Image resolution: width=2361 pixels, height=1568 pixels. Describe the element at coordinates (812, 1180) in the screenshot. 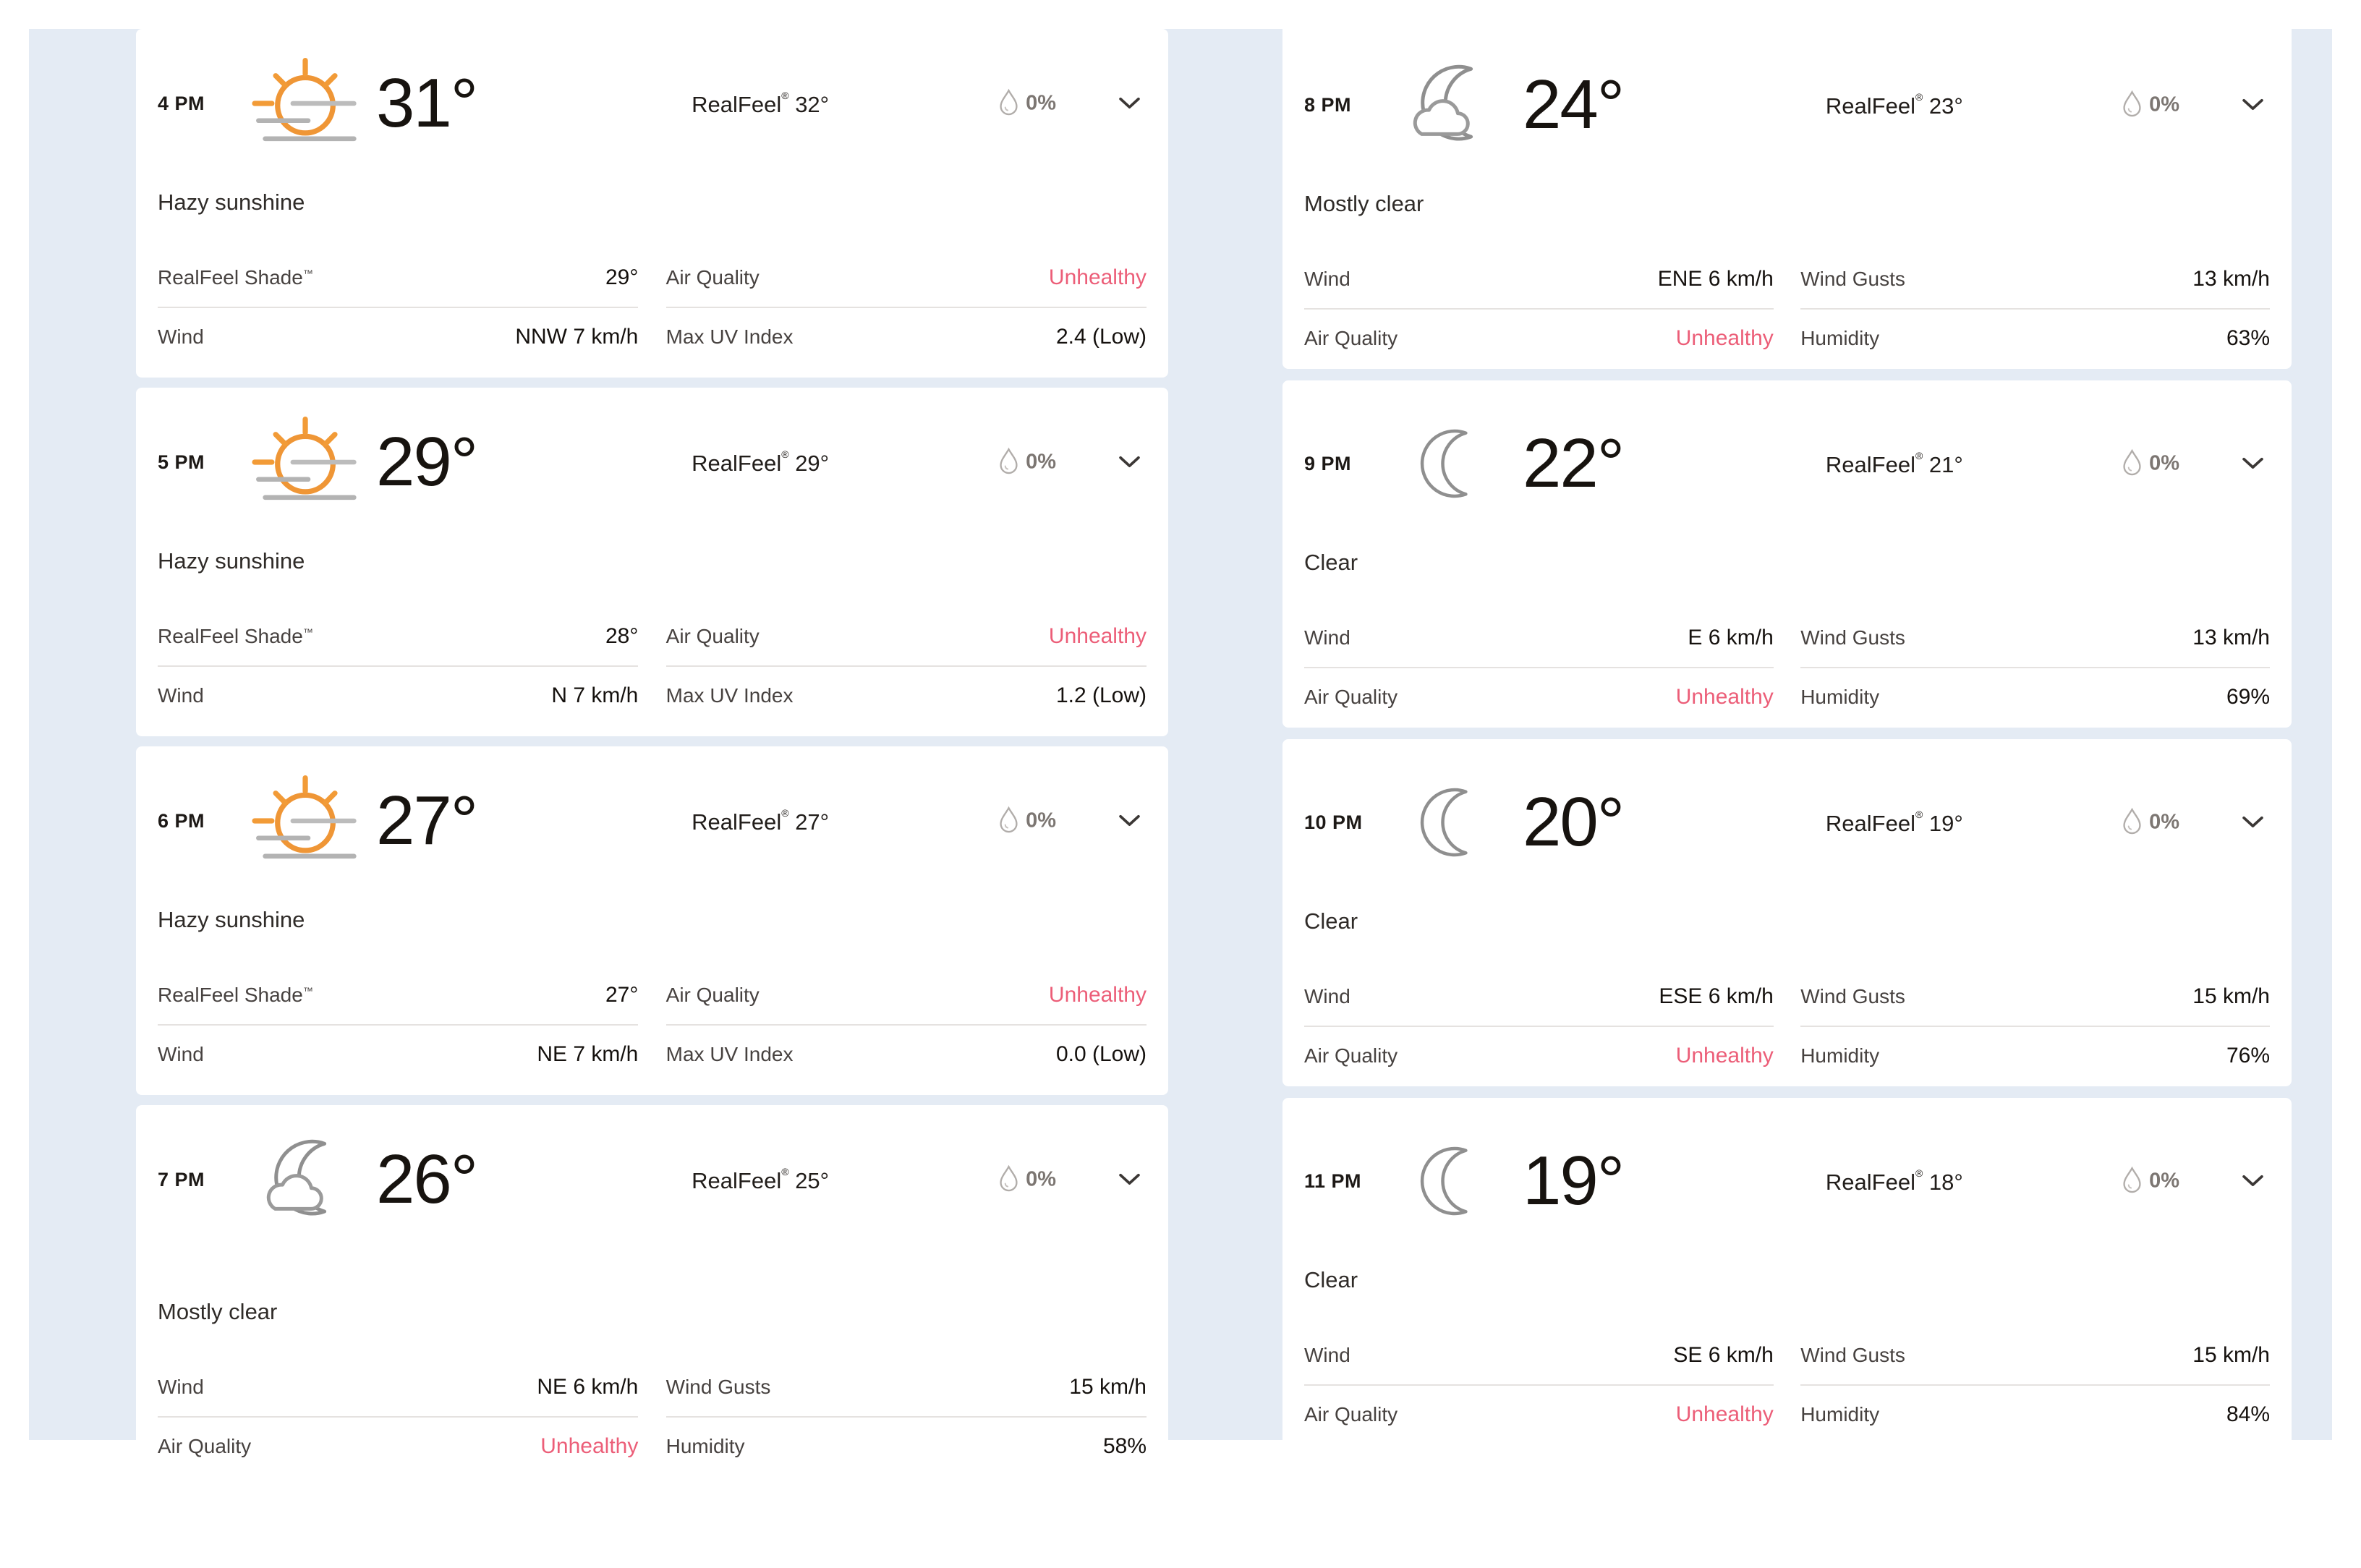

I see `realfeel-value: 25°` at that location.